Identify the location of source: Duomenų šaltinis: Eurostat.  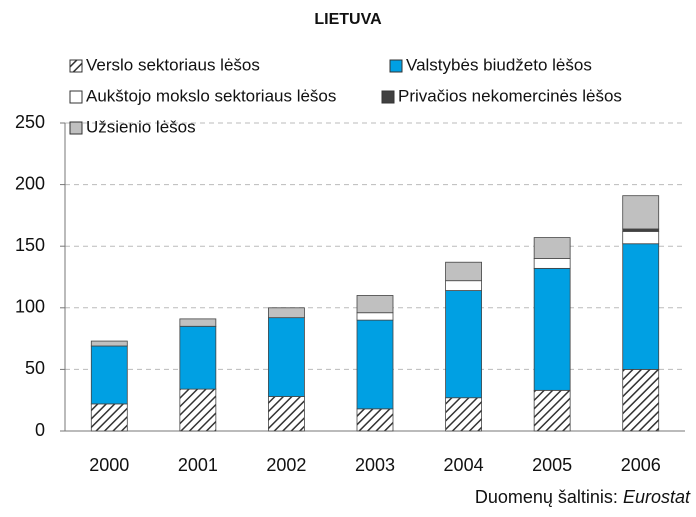
(583, 497).